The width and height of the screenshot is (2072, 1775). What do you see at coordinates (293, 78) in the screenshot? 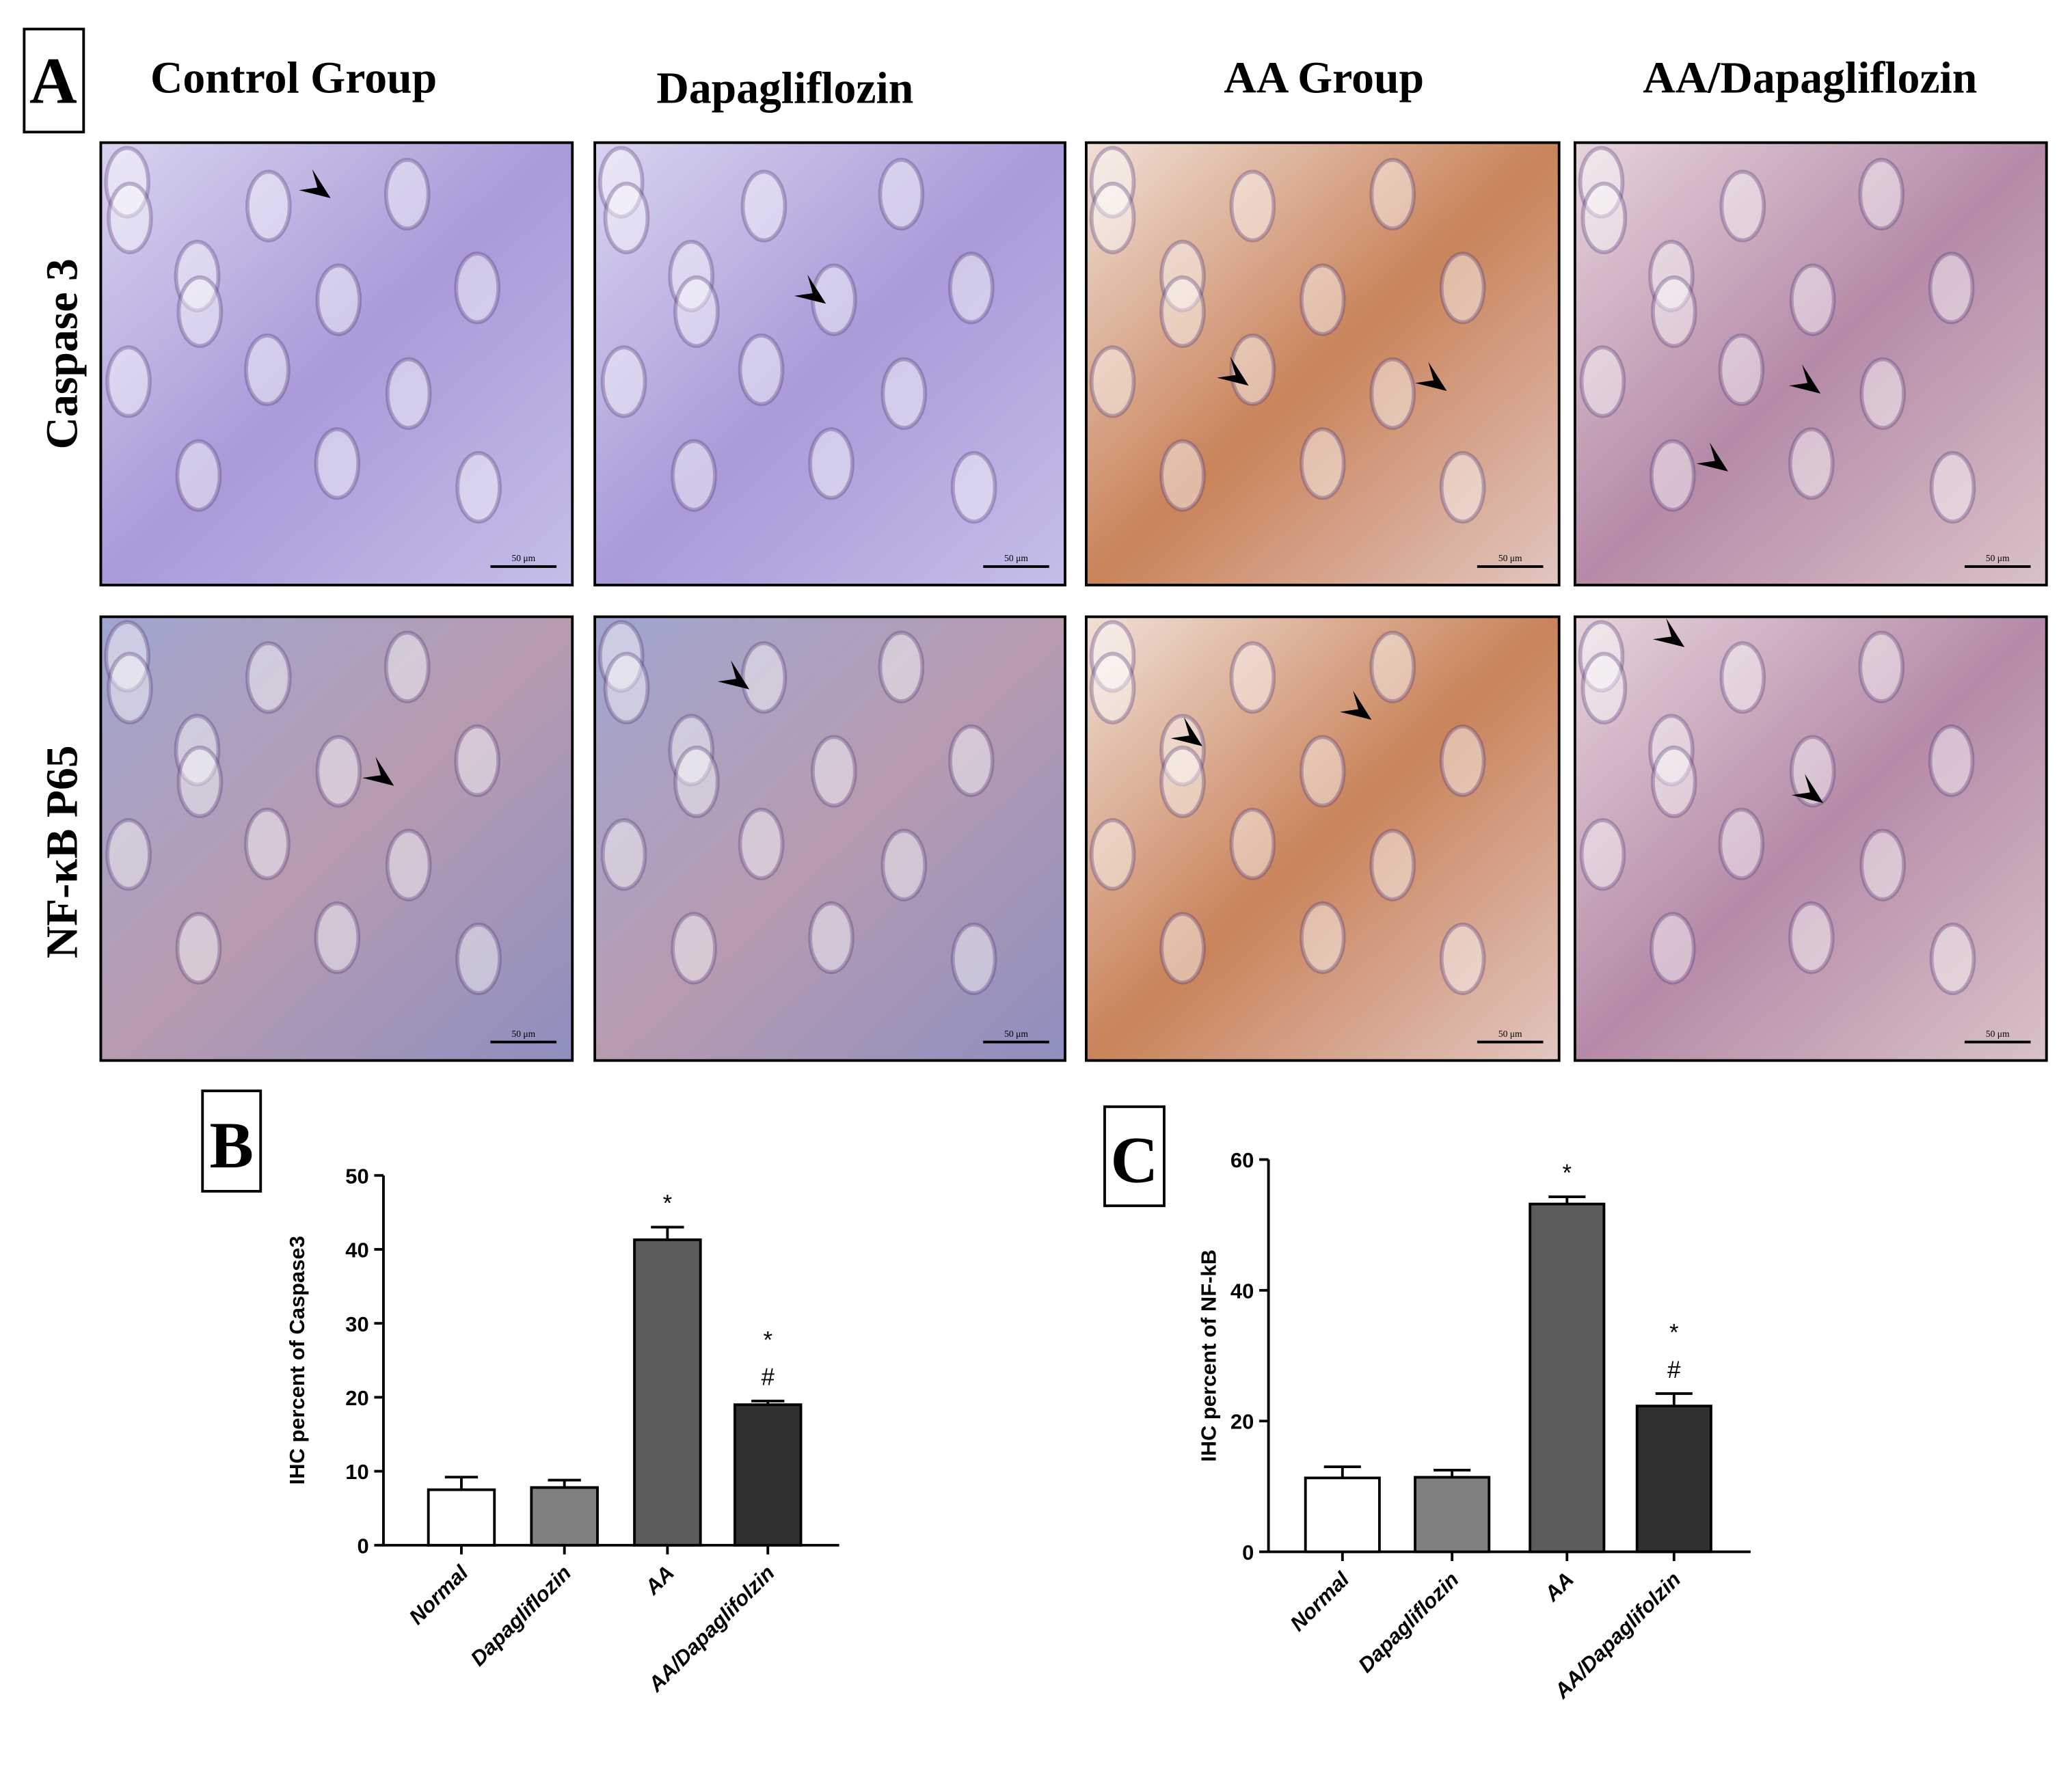
I see `column-header: Control Group` at bounding box center [293, 78].